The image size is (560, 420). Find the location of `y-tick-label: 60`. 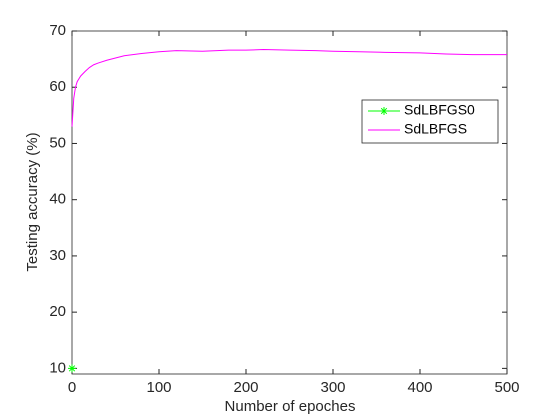

y-tick-label: 60 is located at coordinates (57, 86).